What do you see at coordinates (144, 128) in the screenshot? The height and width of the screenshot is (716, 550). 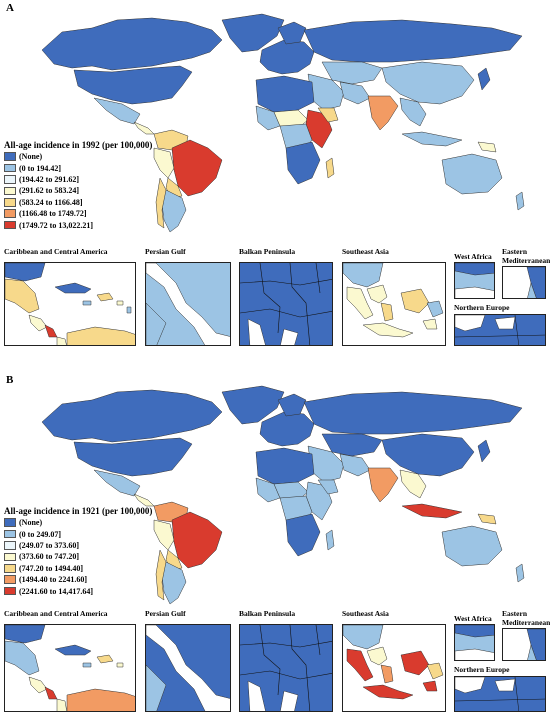 I see `region-central-america` at bounding box center [144, 128].